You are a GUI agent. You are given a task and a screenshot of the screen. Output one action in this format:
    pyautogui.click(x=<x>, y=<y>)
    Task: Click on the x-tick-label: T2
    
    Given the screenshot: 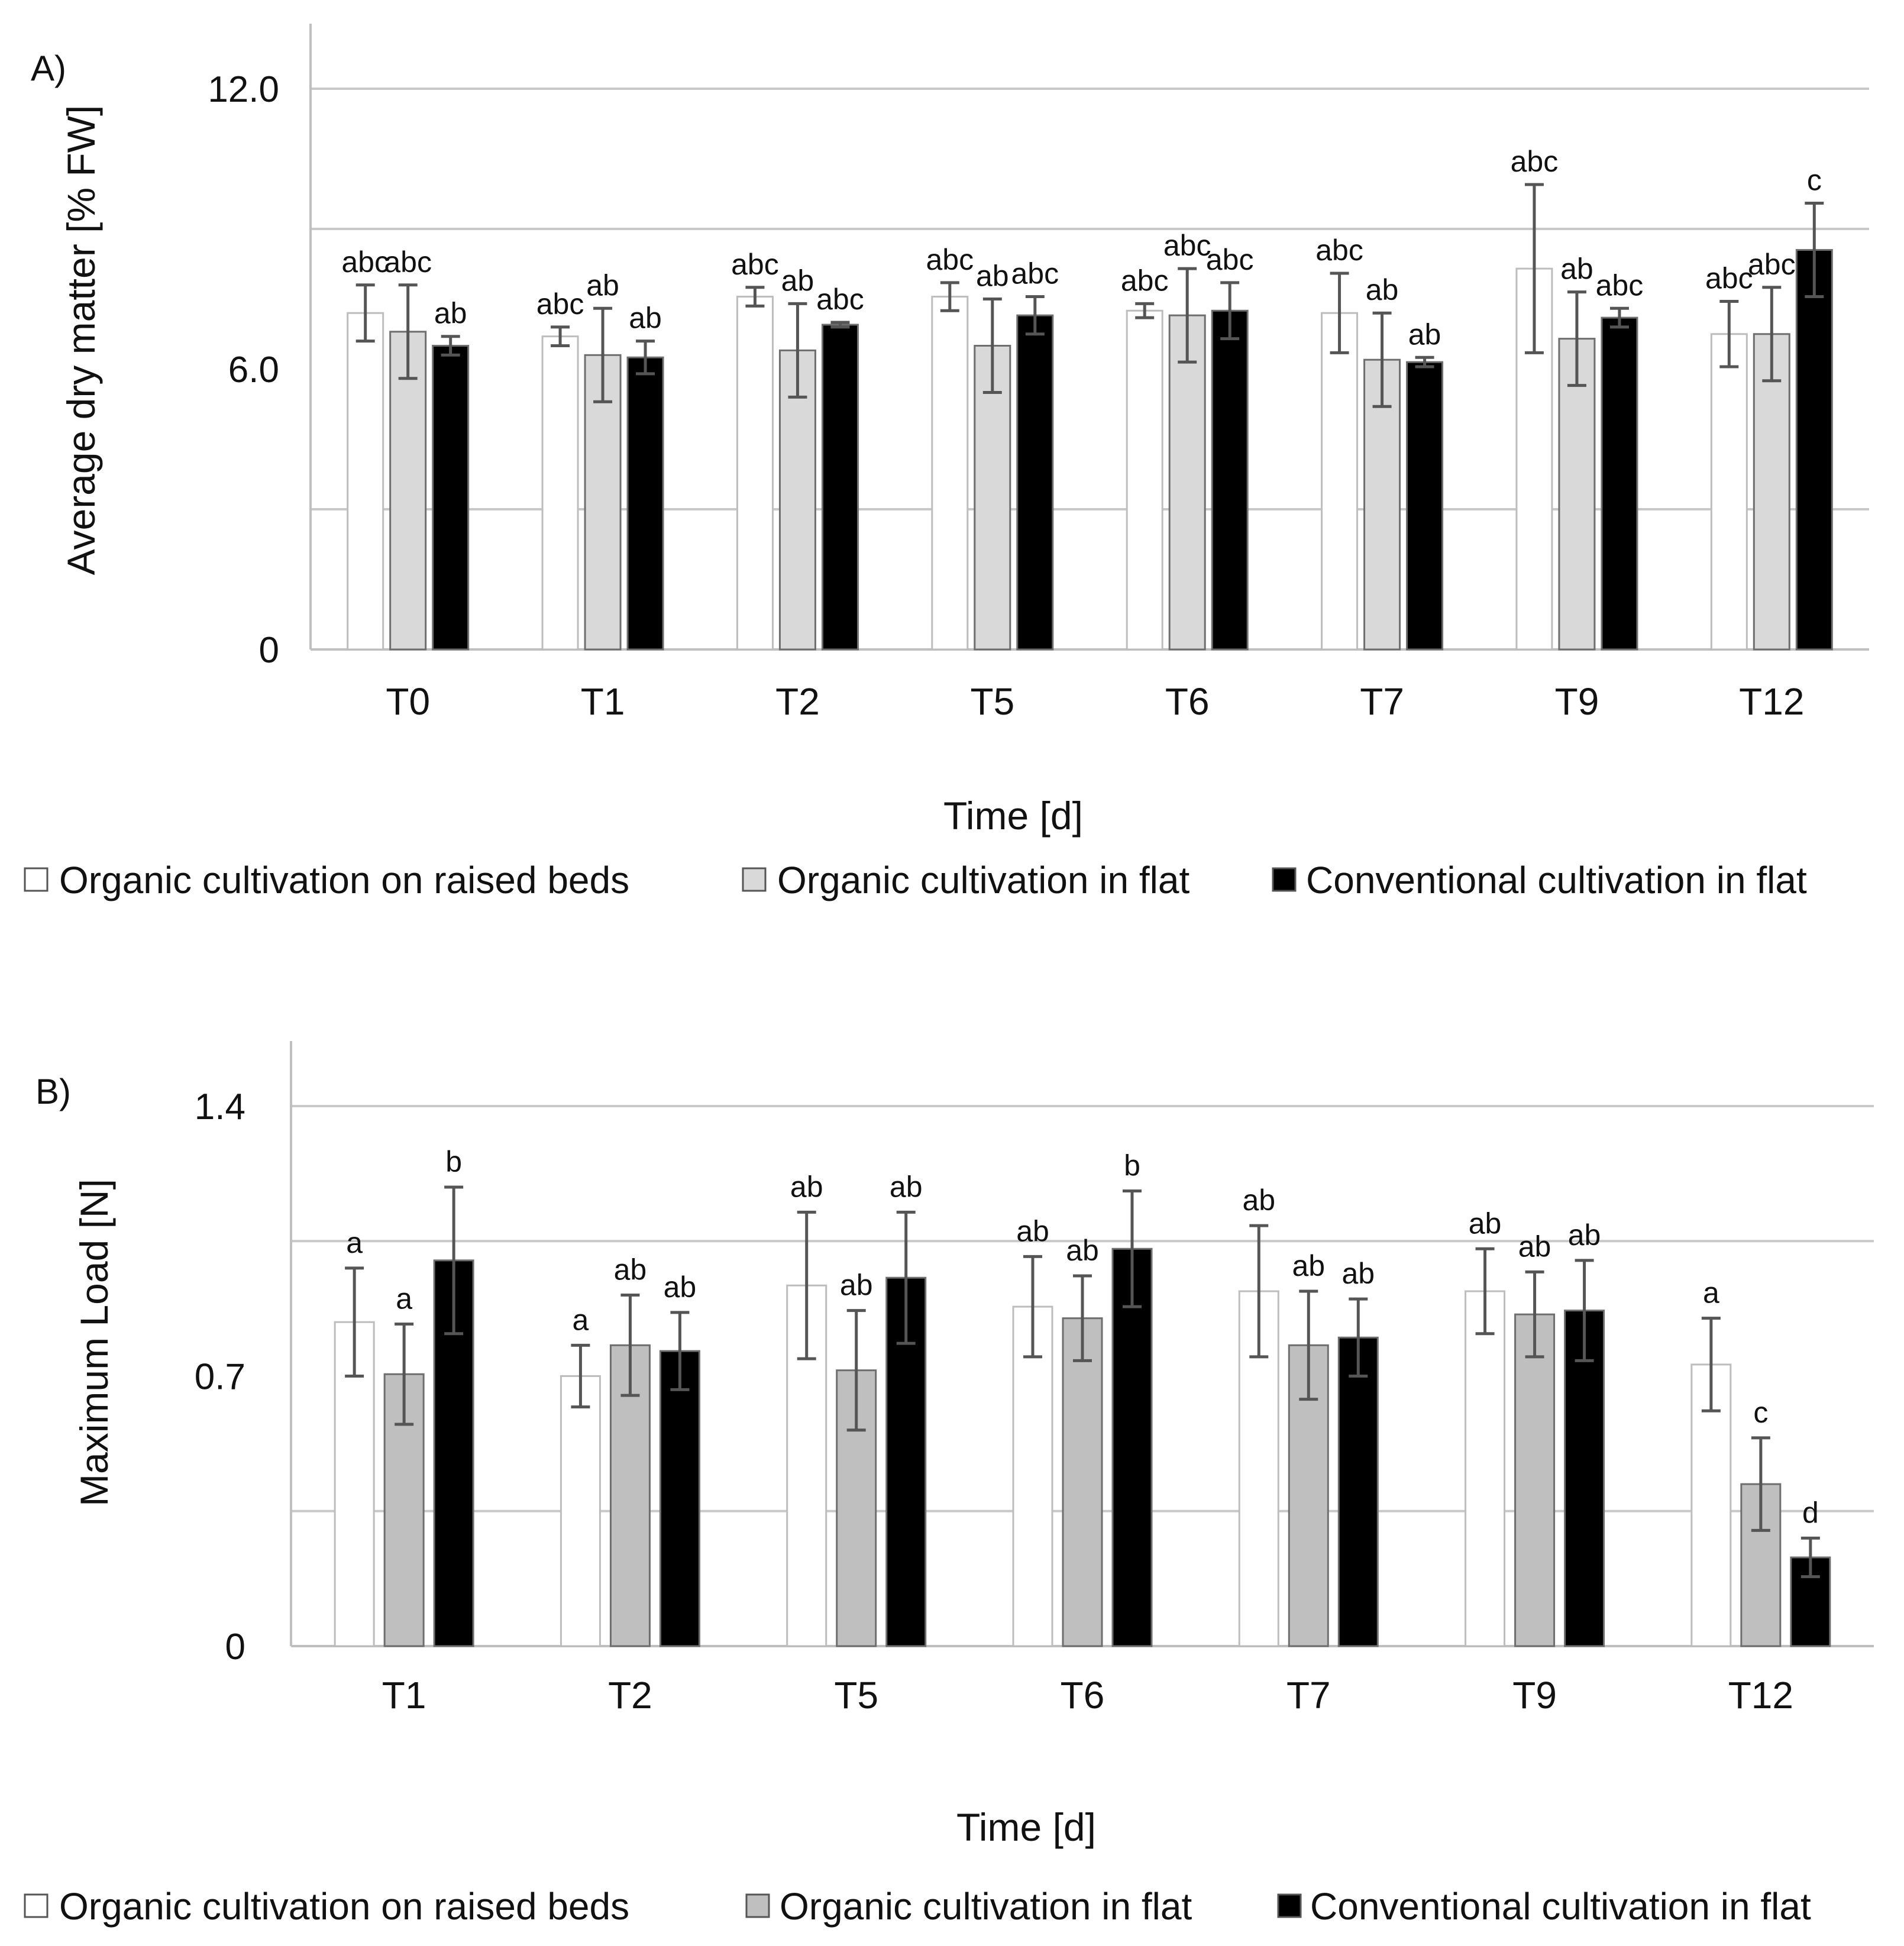 What is the action you would take?
    pyautogui.click(x=630, y=1695)
    